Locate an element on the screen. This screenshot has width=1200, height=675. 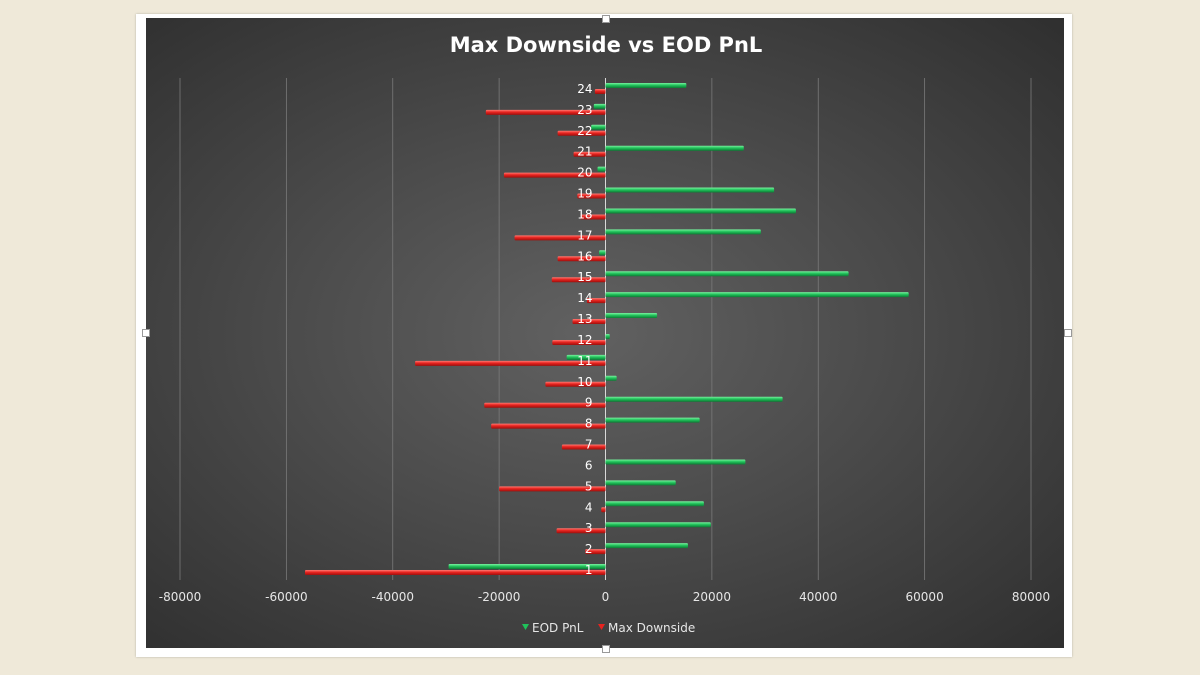
category-label: 23 is located at coordinates (584, 110).